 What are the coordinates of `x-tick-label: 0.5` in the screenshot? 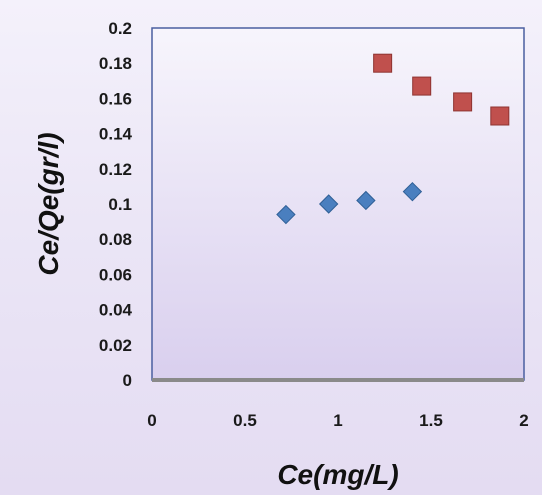 It's located at (245, 420).